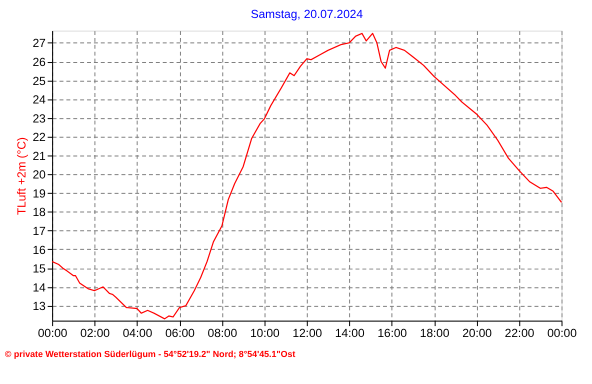 Image resolution: width=592 pixels, height=384 pixels. Describe the element at coordinates (39, 155) in the screenshot. I see `y-tick-label: 21` at that location.